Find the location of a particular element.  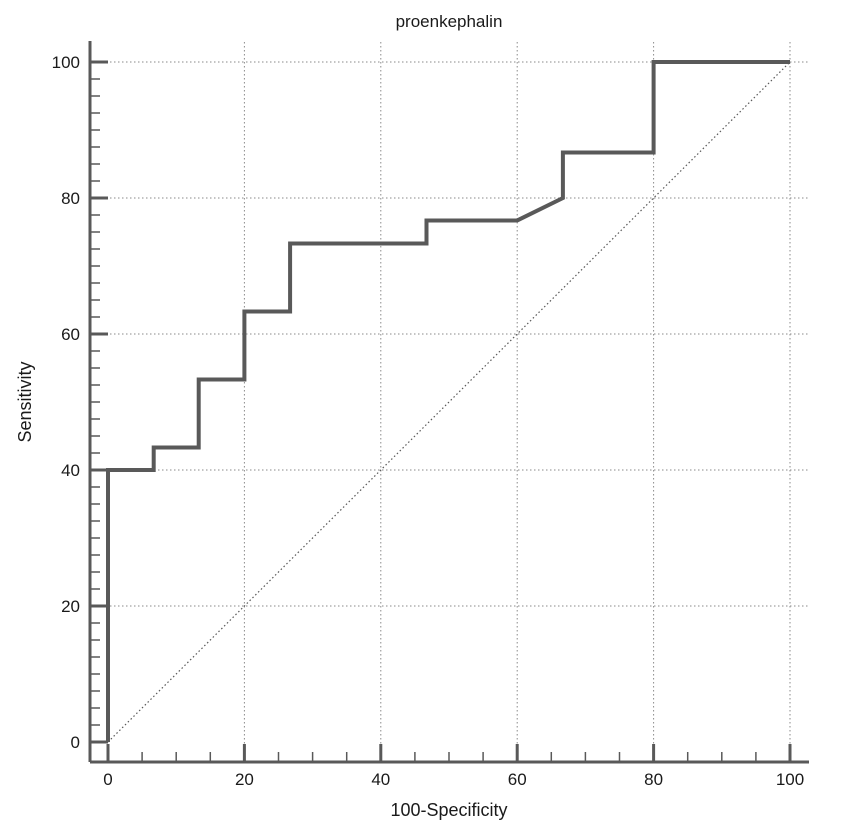

y-tick-label: 20 is located at coordinates (70, 606).